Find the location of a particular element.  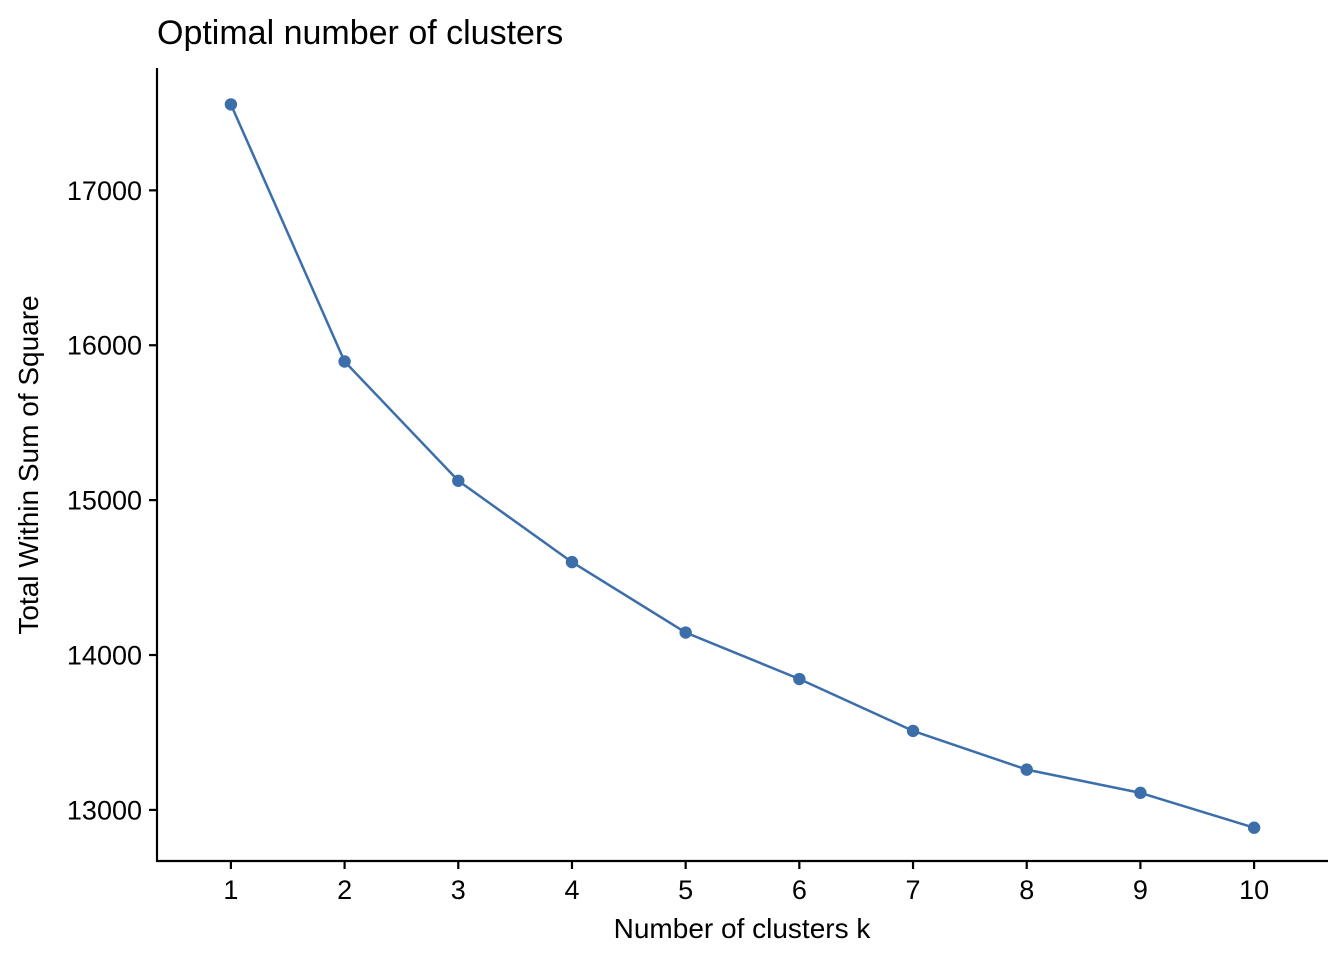

y-ticks: 13000 14000 15000 16000 17000 is located at coordinates (112, 500).